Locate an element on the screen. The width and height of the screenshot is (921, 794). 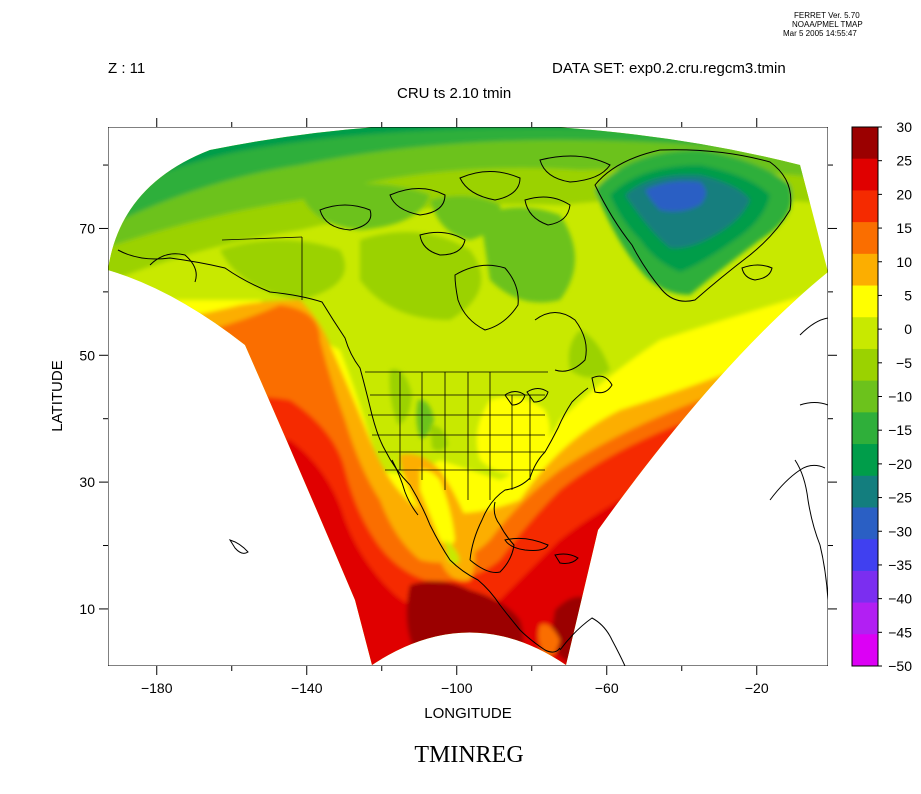
variable-name: TMINREG is located at coordinates (468, 755).